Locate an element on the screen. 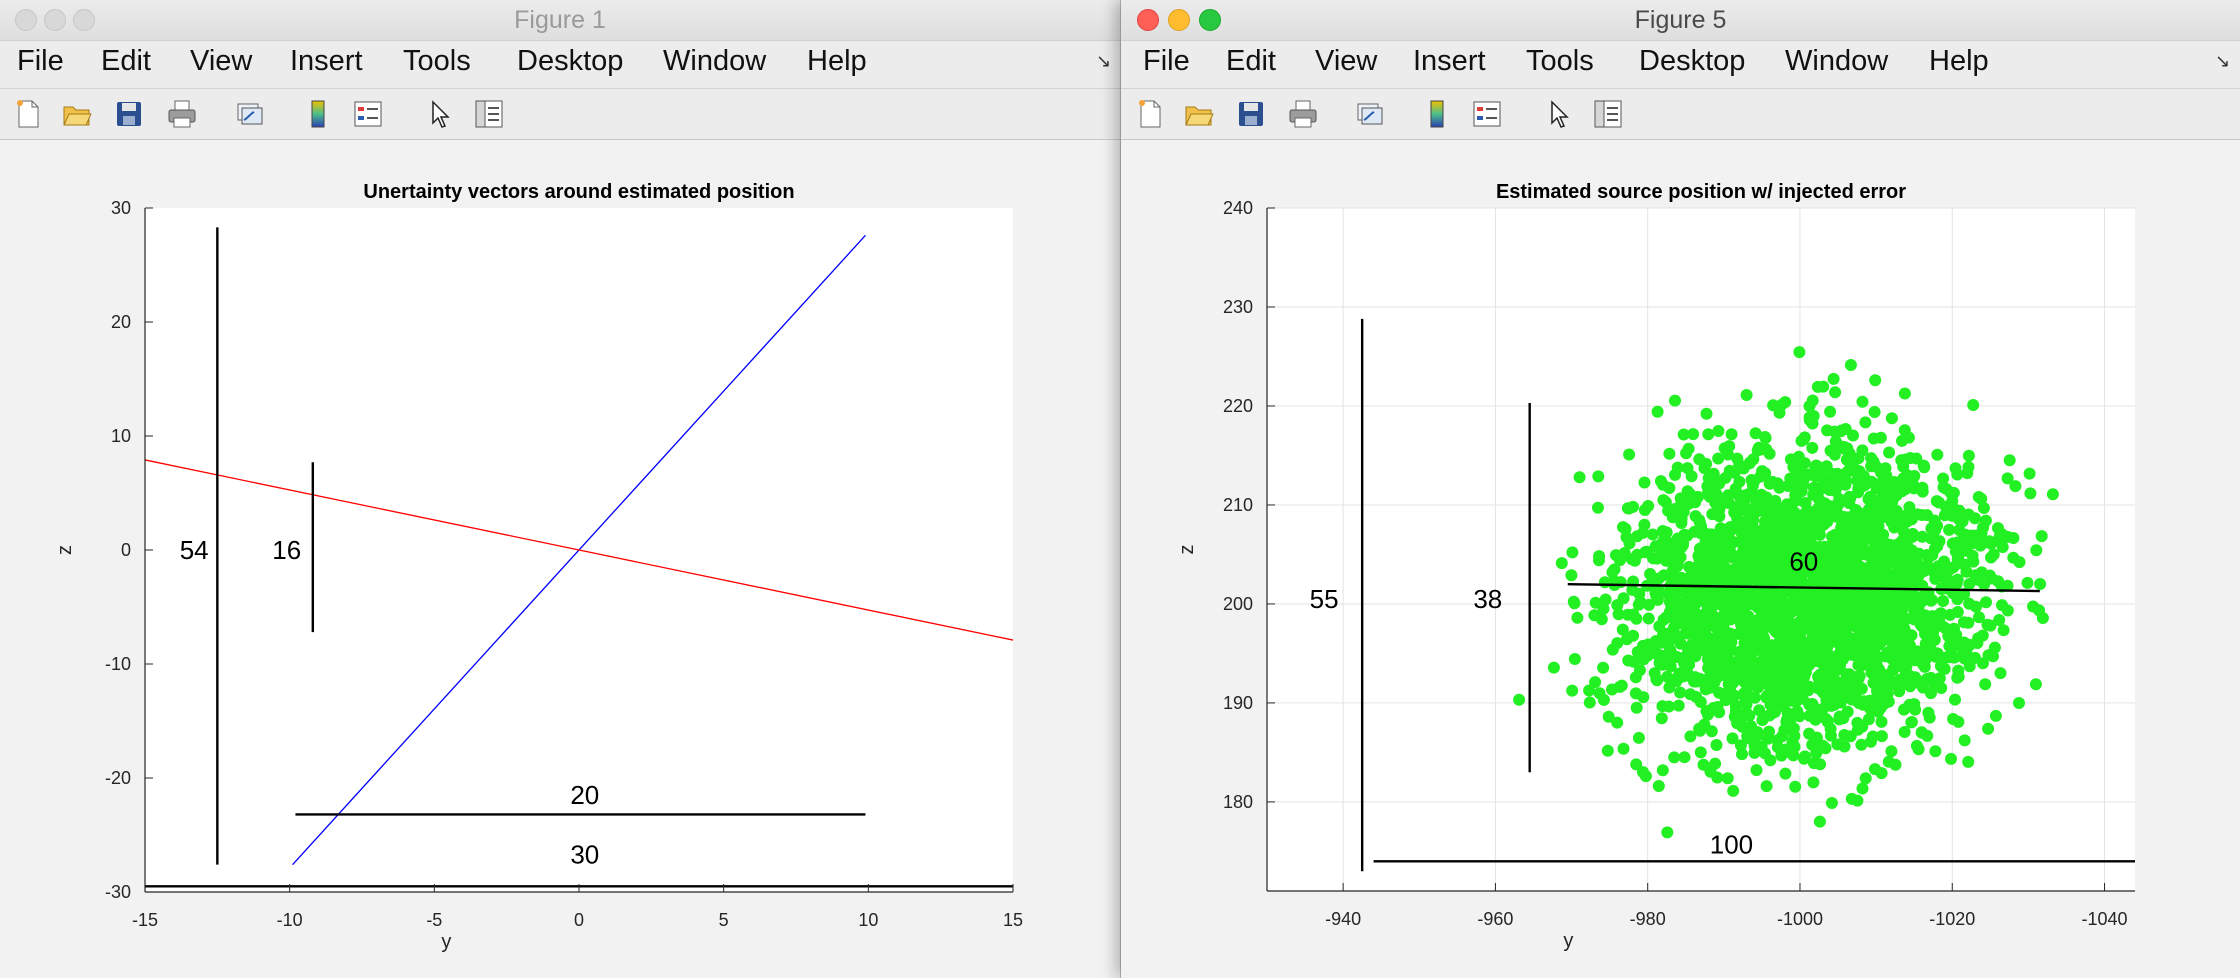  title-bar: Figure 1 is located at coordinates (560, 20).